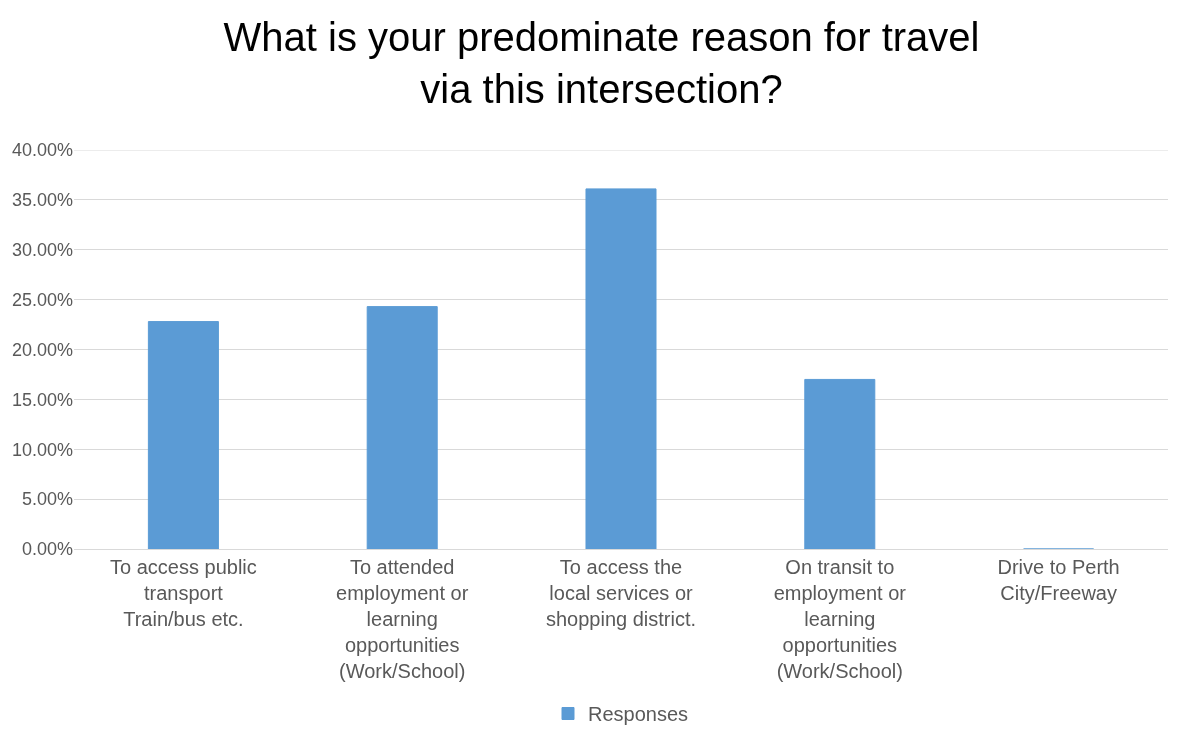 The height and width of the screenshot is (733, 1203). I want to click on x-tick-label: To attended employment or learning opportunities (Work/School), so click(402, 619).